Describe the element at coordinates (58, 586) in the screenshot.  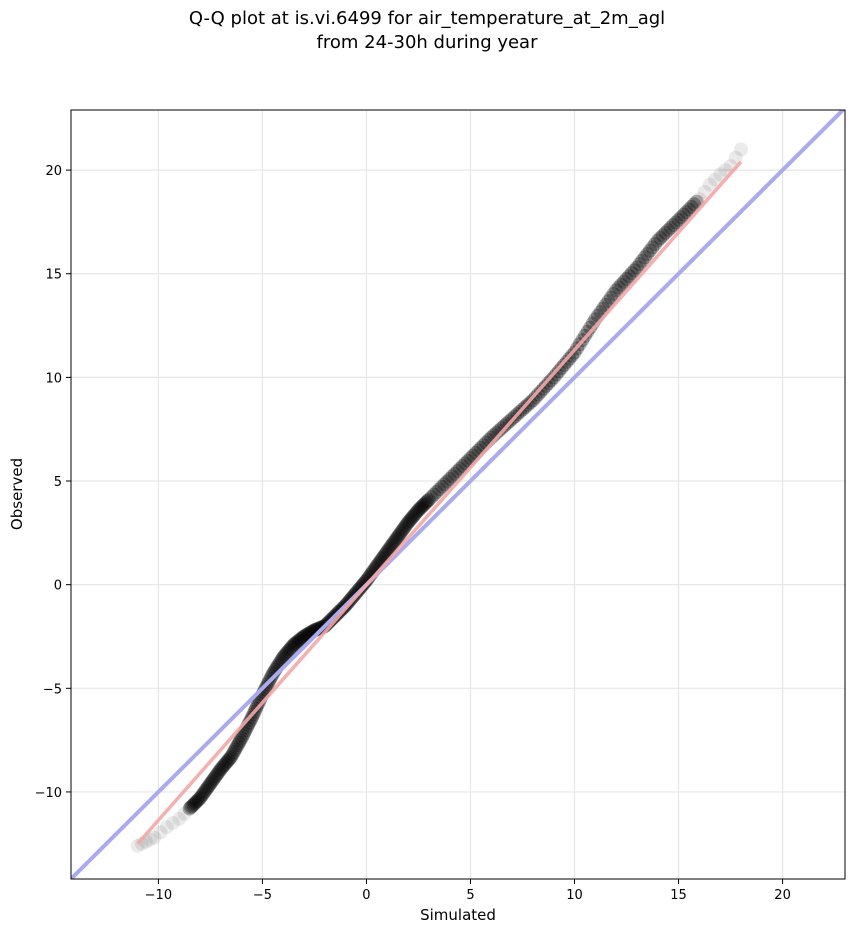
I see `y-tick-label: 0` at that location.